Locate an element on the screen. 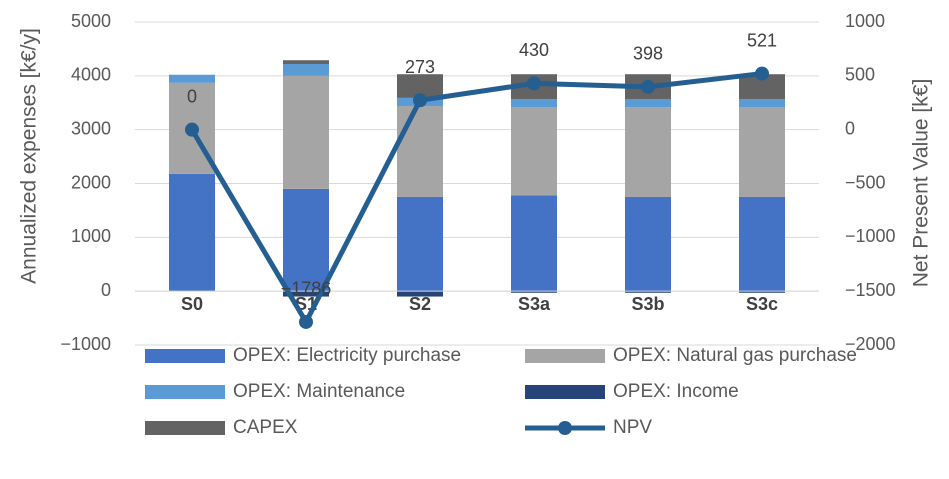 The width and height of the screenshot is (949, 479). y2-tick-label: −1000 is located at coordinates (870, 236).